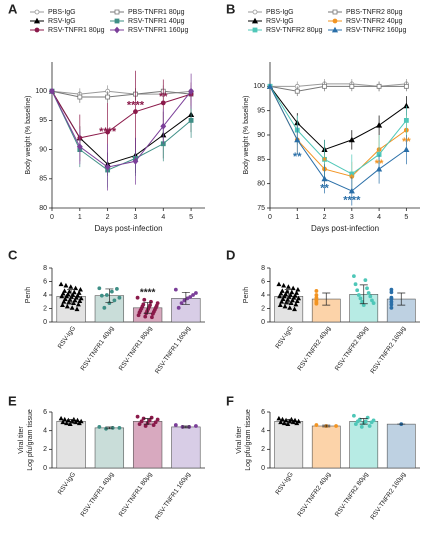  What do you see at coordinates (388, 496) in the screenshot?
I see `x-tick-label: RSV-TNFR2 160μg` at bounding box center [388, 496].